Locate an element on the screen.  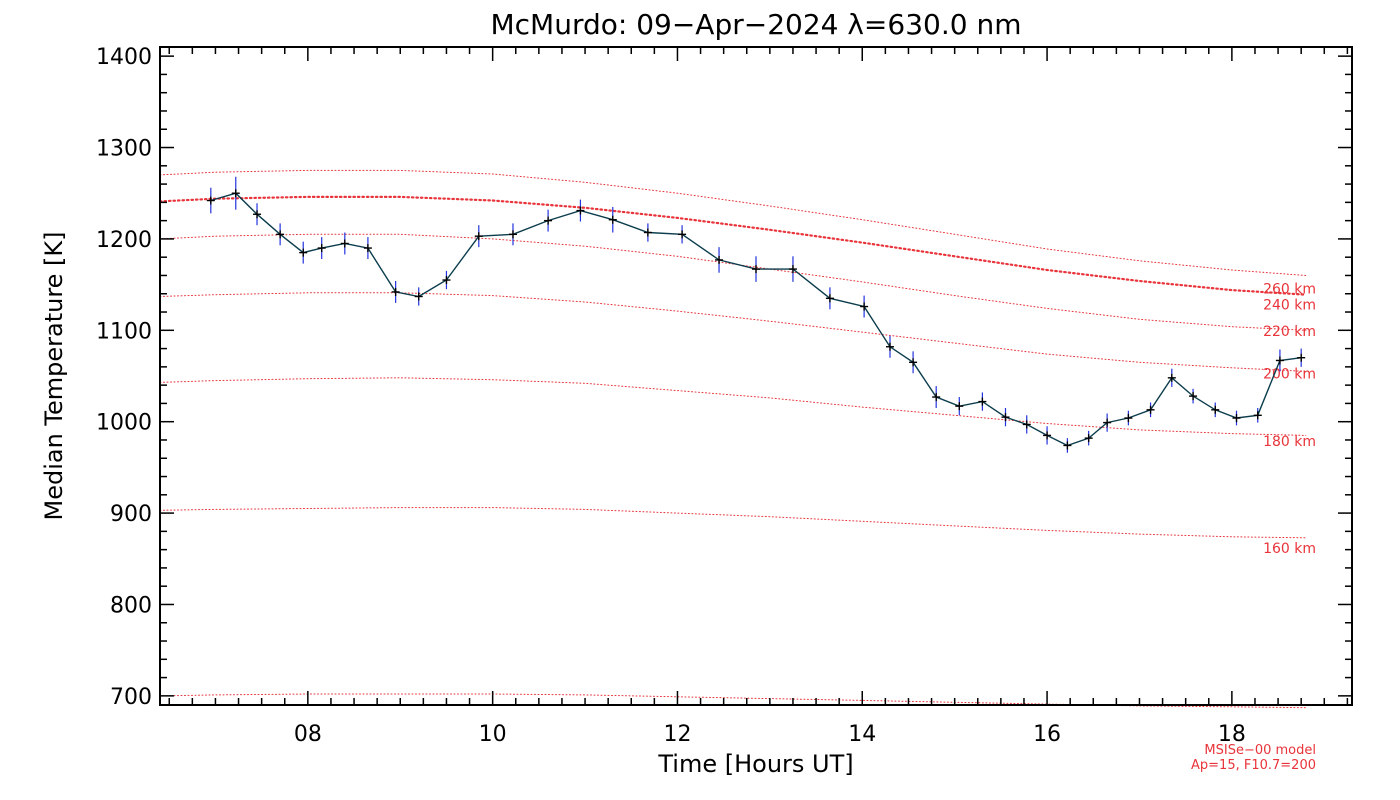
altitude-label: 160 km is located at coordinates (1289, 549).